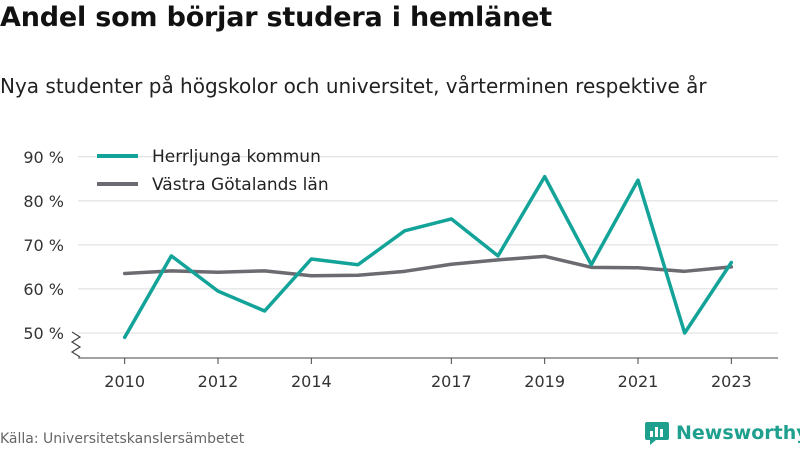 The image size is (800, 450). I want to click on legend-label: Västra Götalands län, so click(240, 185).